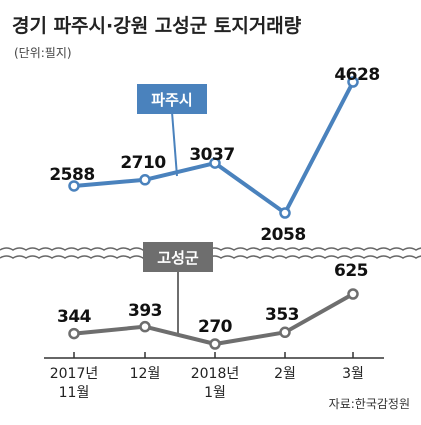 This screenshot has height=425, width=421. I want to click on goseong-series-label-box, so click(178, 257).